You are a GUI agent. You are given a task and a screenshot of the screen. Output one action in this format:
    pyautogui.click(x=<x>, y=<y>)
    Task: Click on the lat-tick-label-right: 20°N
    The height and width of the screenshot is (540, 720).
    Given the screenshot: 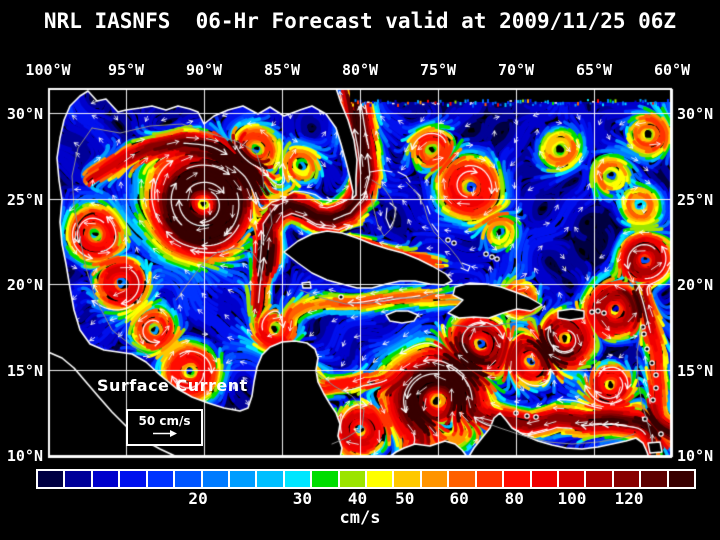 What is the action you would take?
    pyautogui.click(x=695, y=285)
    